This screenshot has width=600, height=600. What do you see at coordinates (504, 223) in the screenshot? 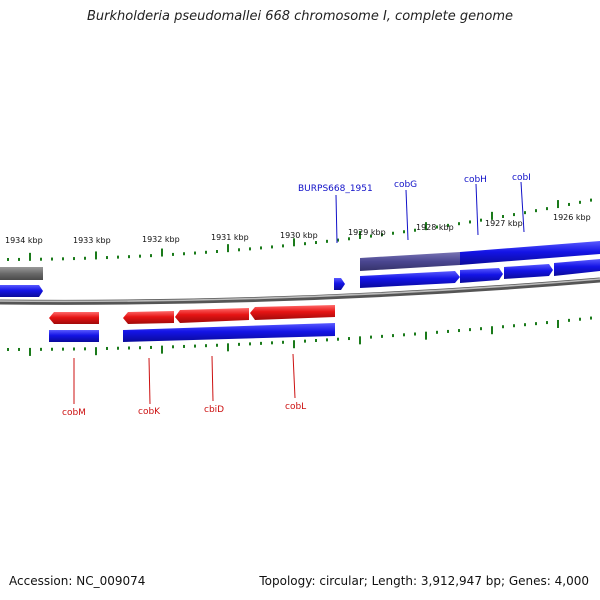
I see `kbp-label: 1927 kbp` at bounding box center [504, 223].